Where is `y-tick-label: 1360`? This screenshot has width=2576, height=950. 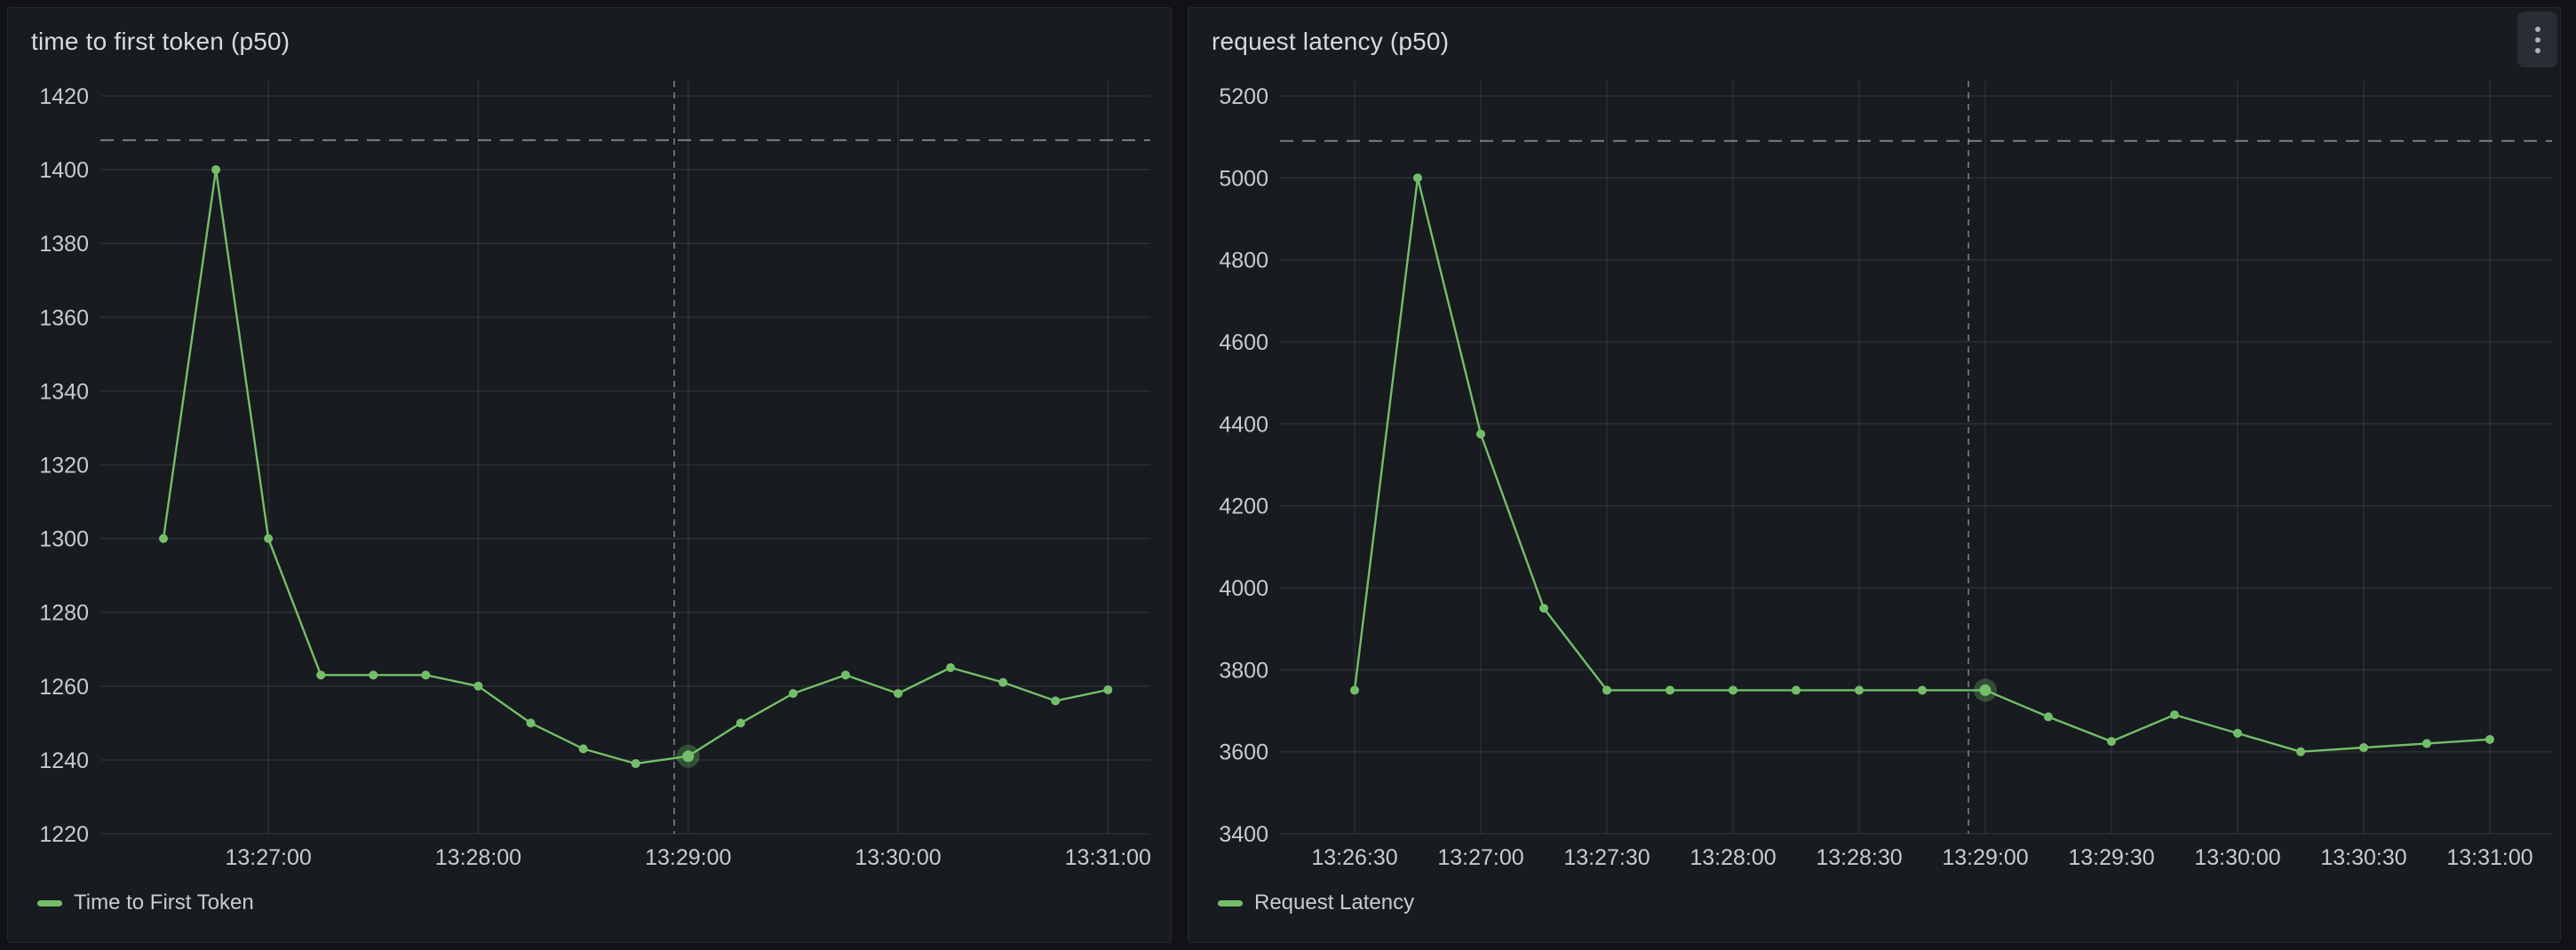
y-tick-label: 1360 is located at coordinates (64, 317).